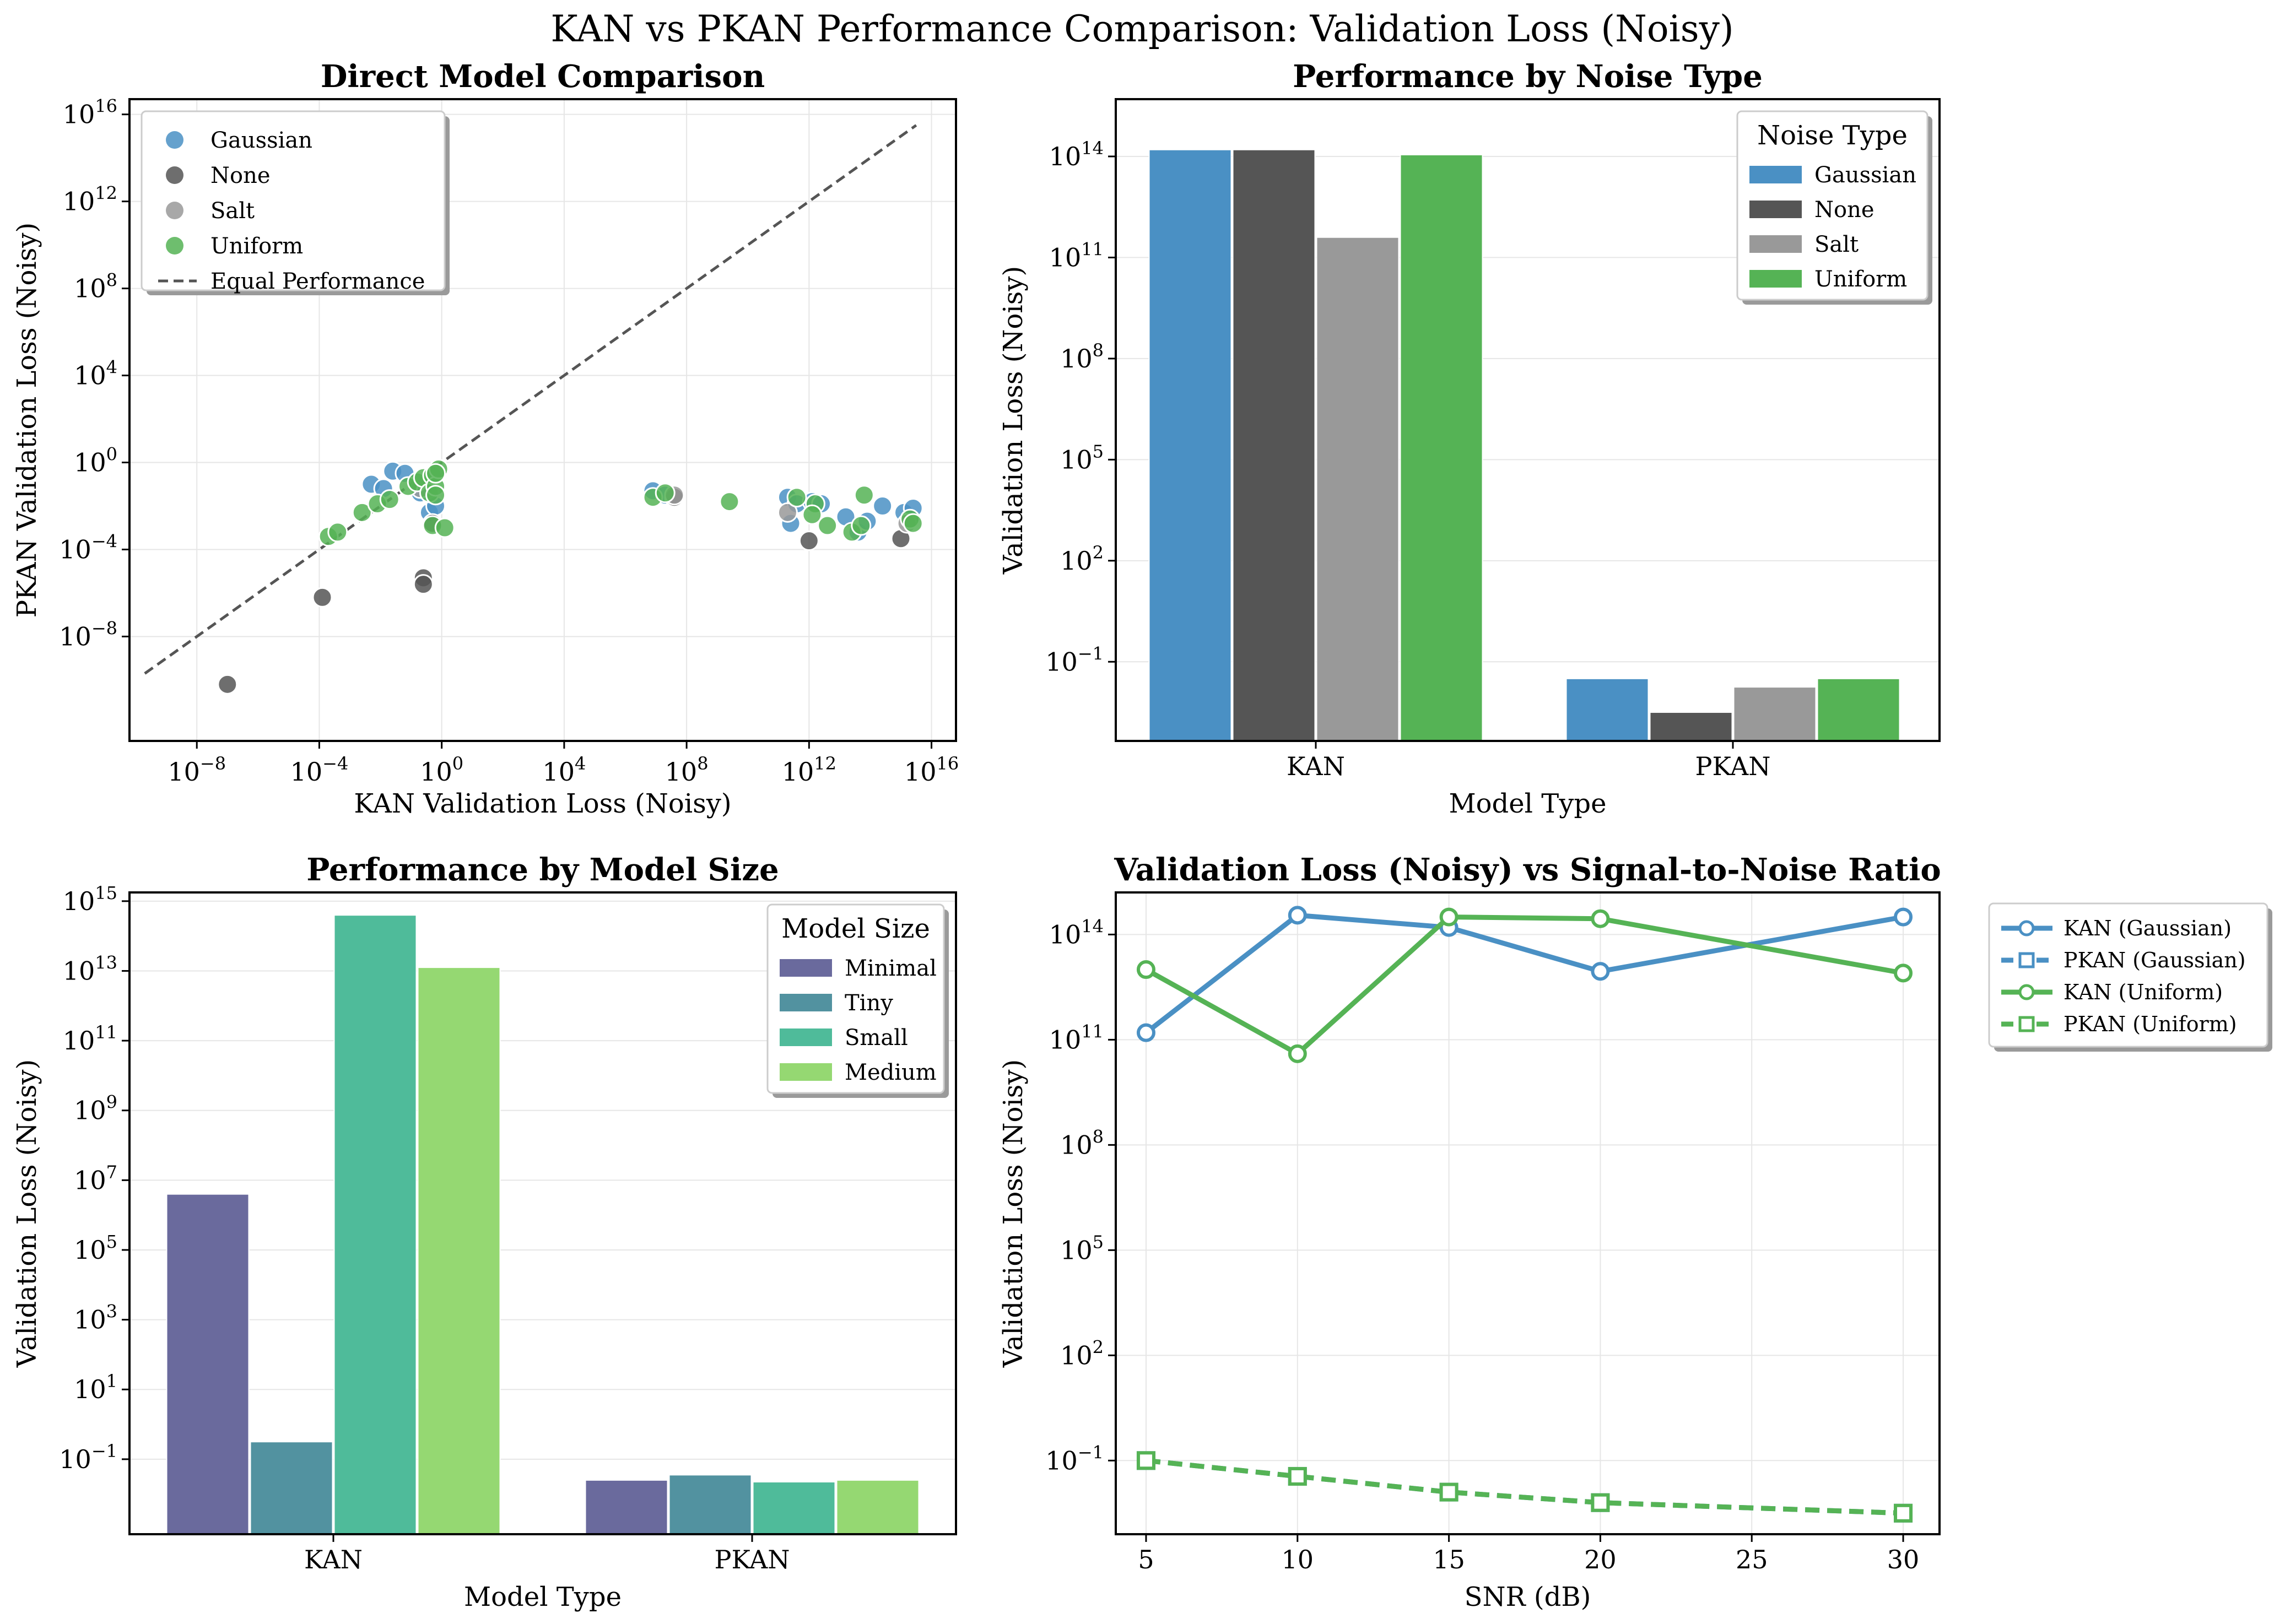  What do you see at coordinates (1146, 1560) in the screenshot?
I see `x-tick-label: 5` at bounding box center [1146, 1560].